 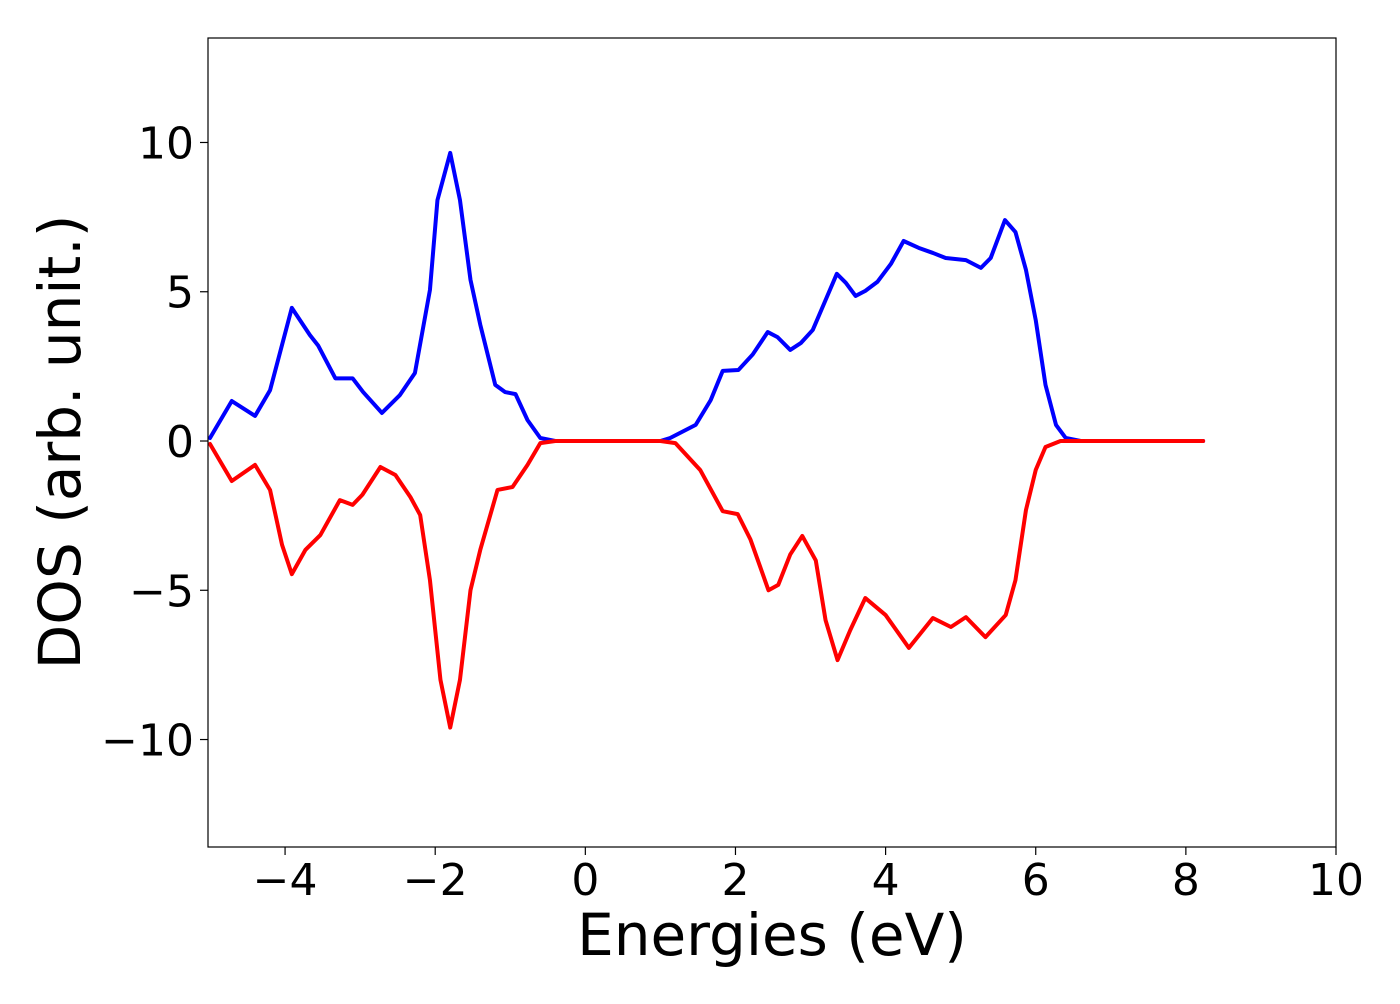 What do you see at coordinates (772, 935) in the screenshot?
I see `x-axis-label: Energies (eV)` at bounding box center [772, 935].